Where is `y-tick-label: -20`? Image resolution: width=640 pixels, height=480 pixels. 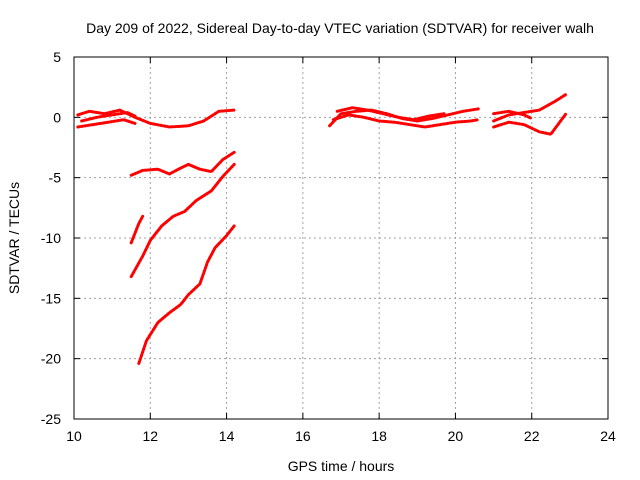 y-tick-label: -20 is located at coordinates (51, 359).